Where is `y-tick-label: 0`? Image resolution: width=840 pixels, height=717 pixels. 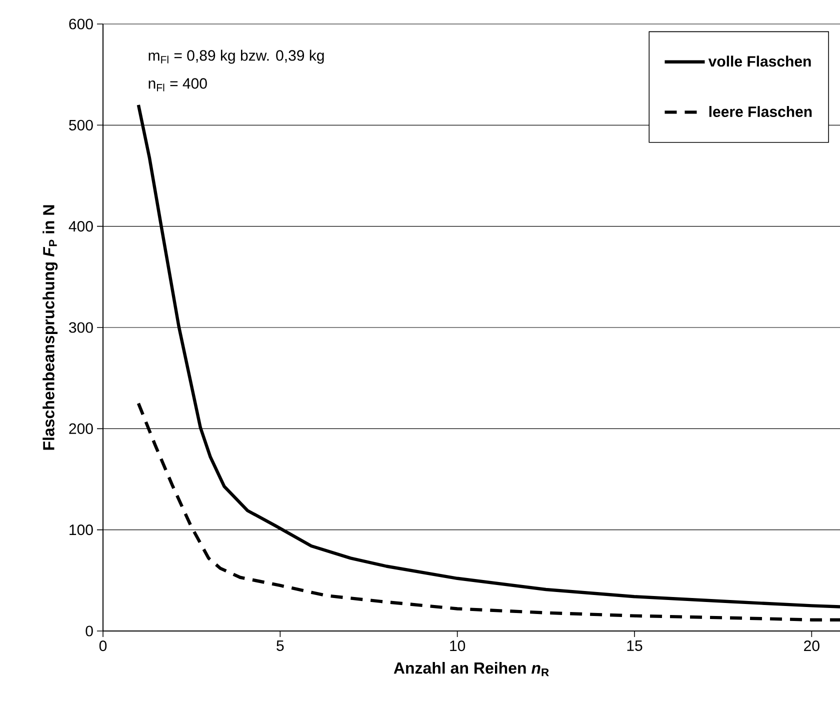 y-tick-label: 0 is located at coordinates (89, 631).